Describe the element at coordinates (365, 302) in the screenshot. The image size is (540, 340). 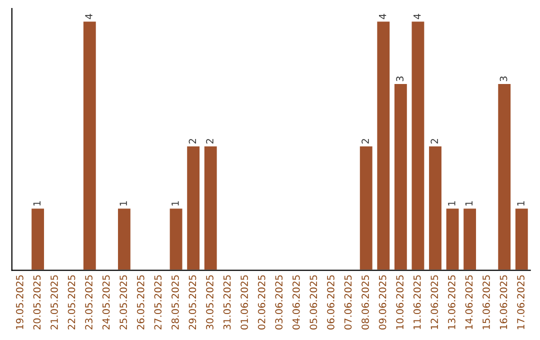
I see `x-tick-label: 08.06.2025` at that location.